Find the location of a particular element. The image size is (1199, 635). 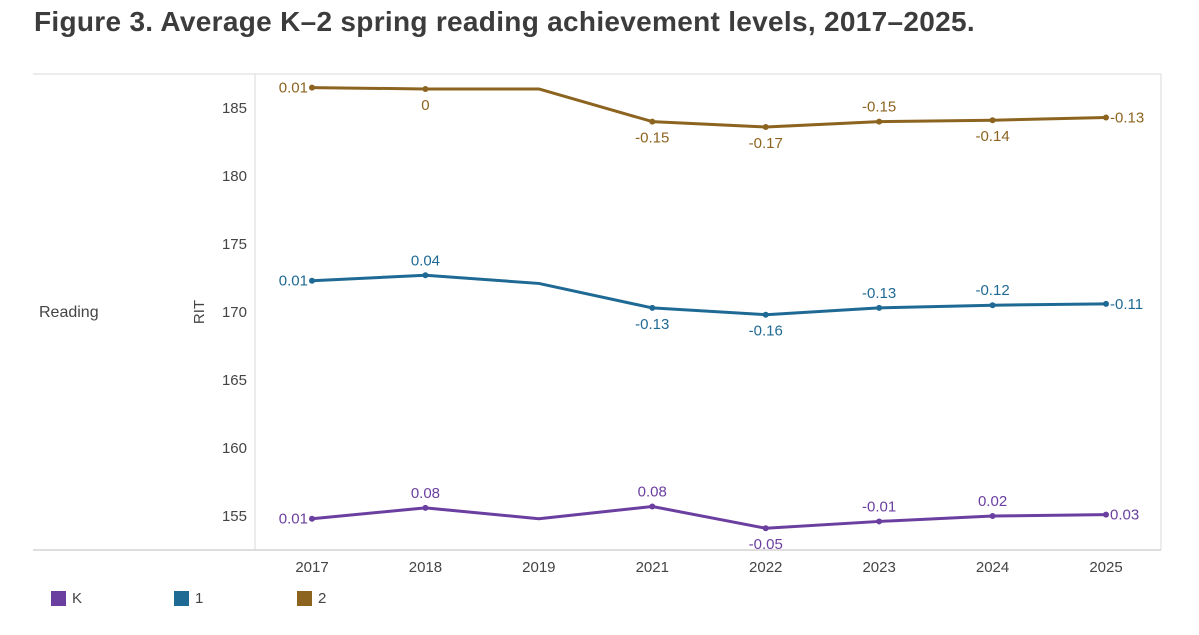

data-label-1: 0.01 is located at coordinates (293, 281).